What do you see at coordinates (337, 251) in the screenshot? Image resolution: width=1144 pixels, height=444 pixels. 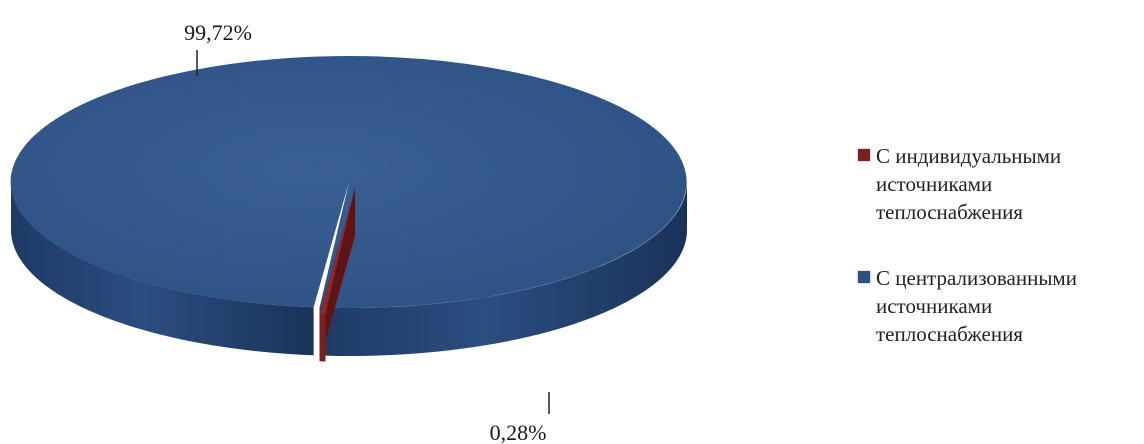 I see `slice-top-individual` at bounding box center [337, 251].